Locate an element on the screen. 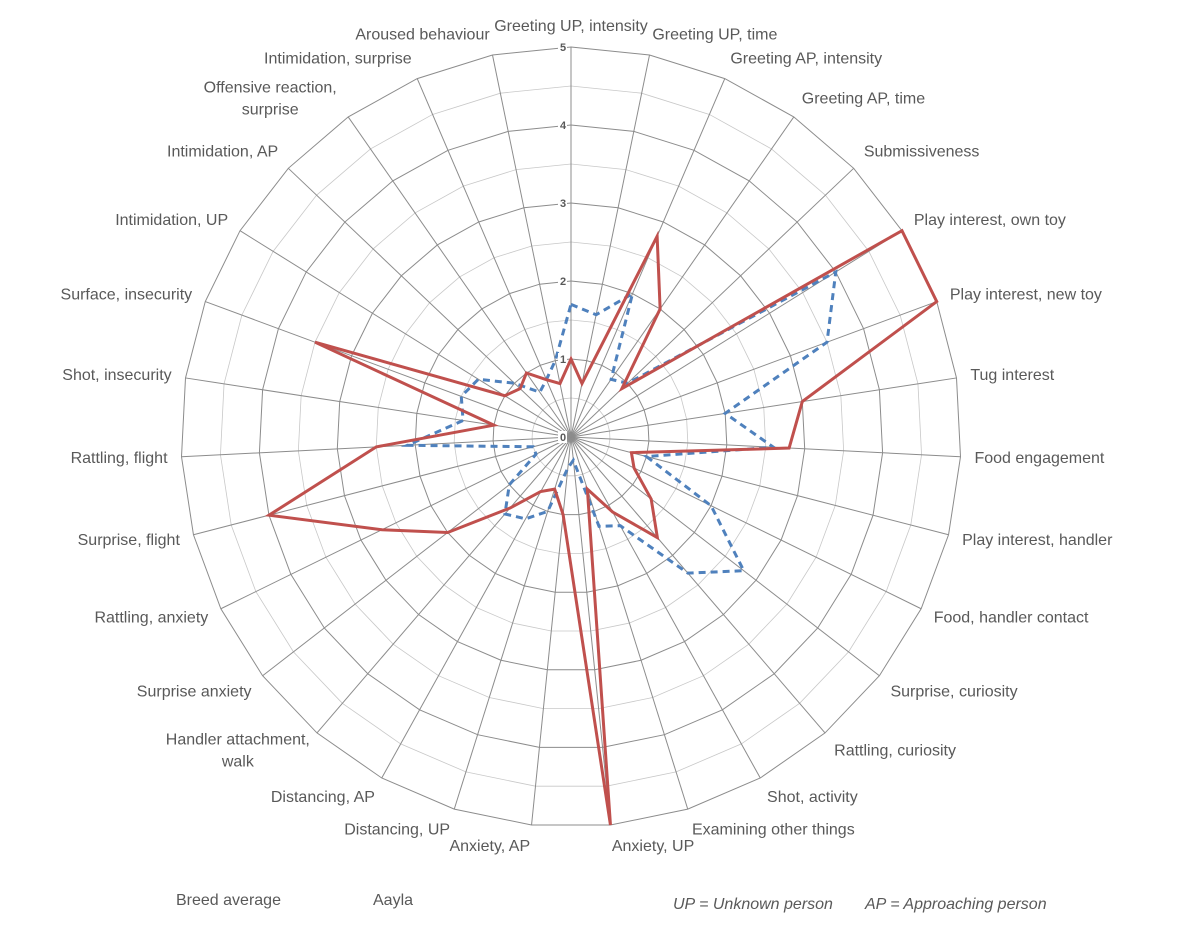 The height and width of the screenshot is (930, 1200). category-label: Tug interest is located at coordinates (1012, 375).